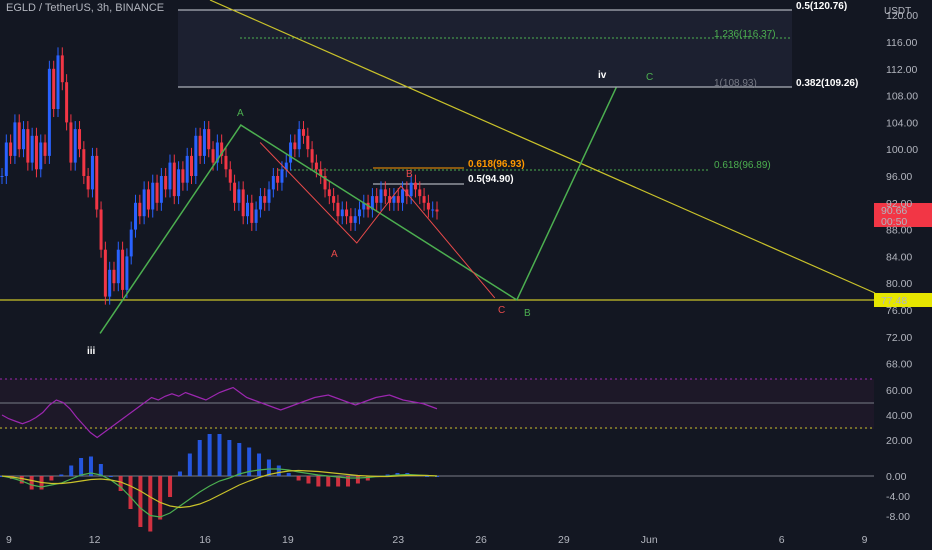  What do you see at coordinates (409, 174) in the screenshot?
I see `wave-label-red-b: B` at bounding box center [409, 174].